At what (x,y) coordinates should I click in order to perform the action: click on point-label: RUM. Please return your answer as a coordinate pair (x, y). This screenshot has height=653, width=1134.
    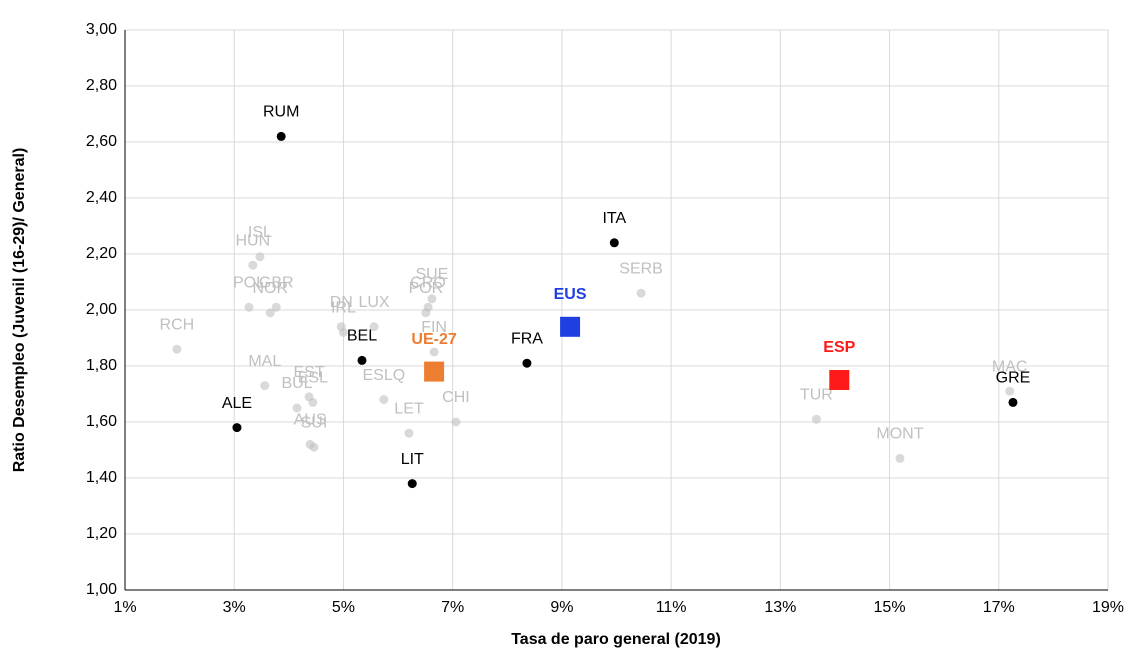
    Looking at the image, I should click on (281, 112).